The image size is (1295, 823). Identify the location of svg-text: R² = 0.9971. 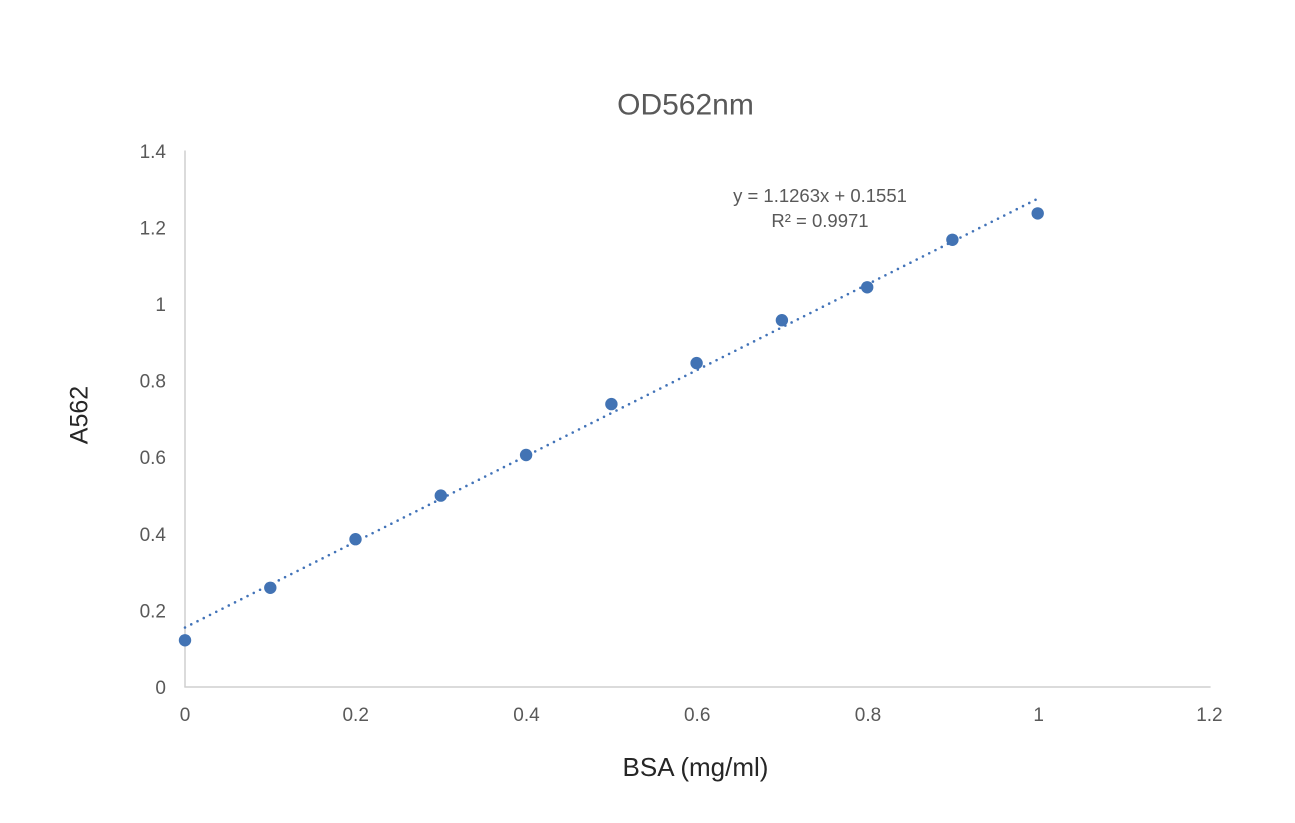
(819, 220).